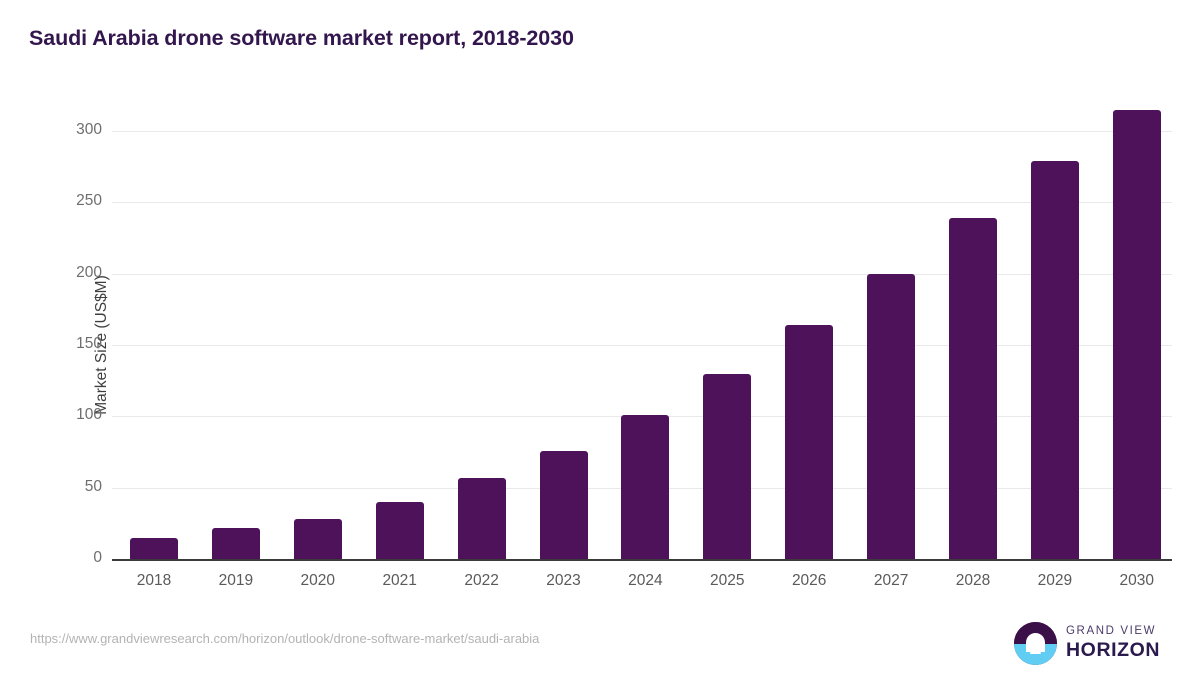 The image size is (1200, 675). I want to click on x-tick-label-2020: 2020, so click(318, 580).